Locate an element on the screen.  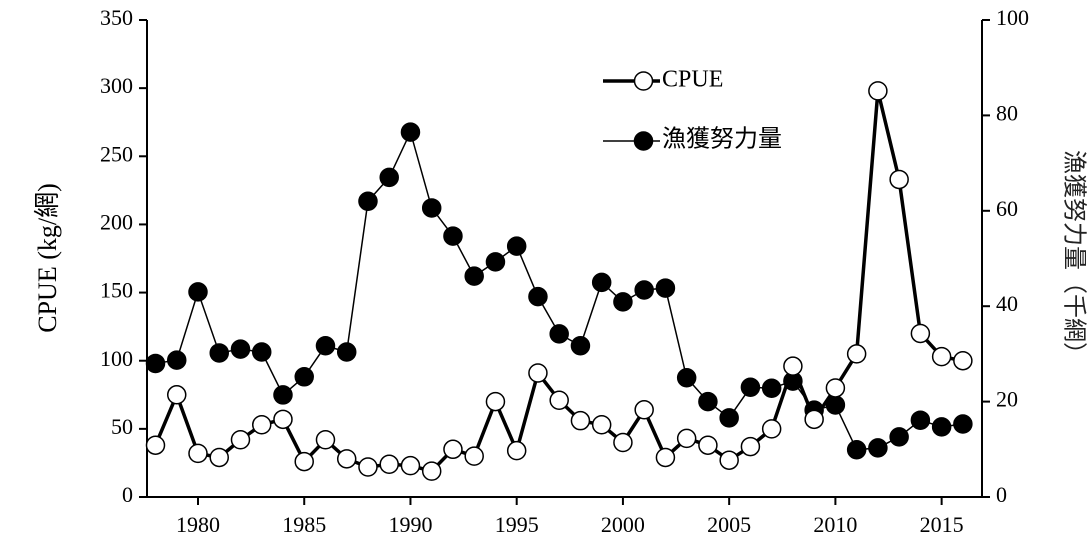
x-tick-label: 2005 is located at coordinates (729, 524).